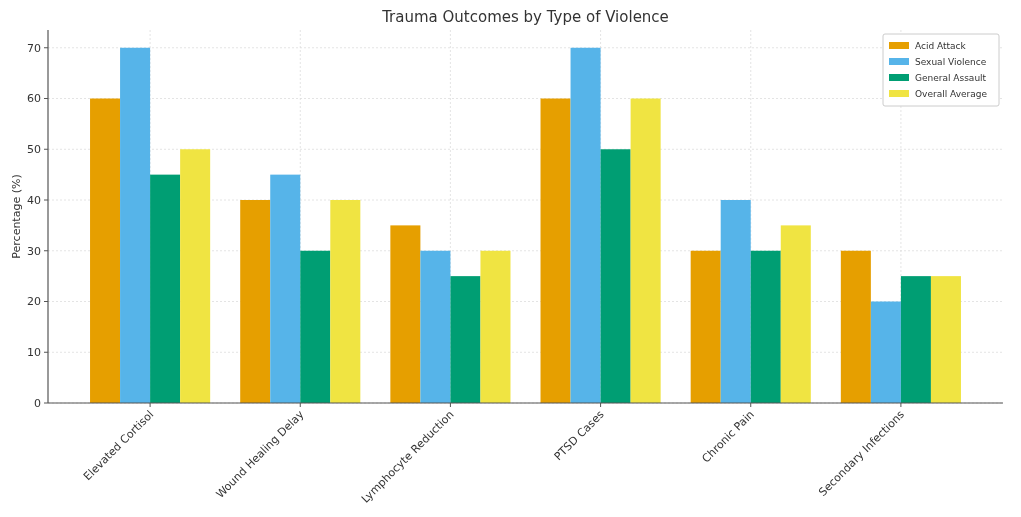  I want to click on y-tick-label: 40, so click(34, 200).